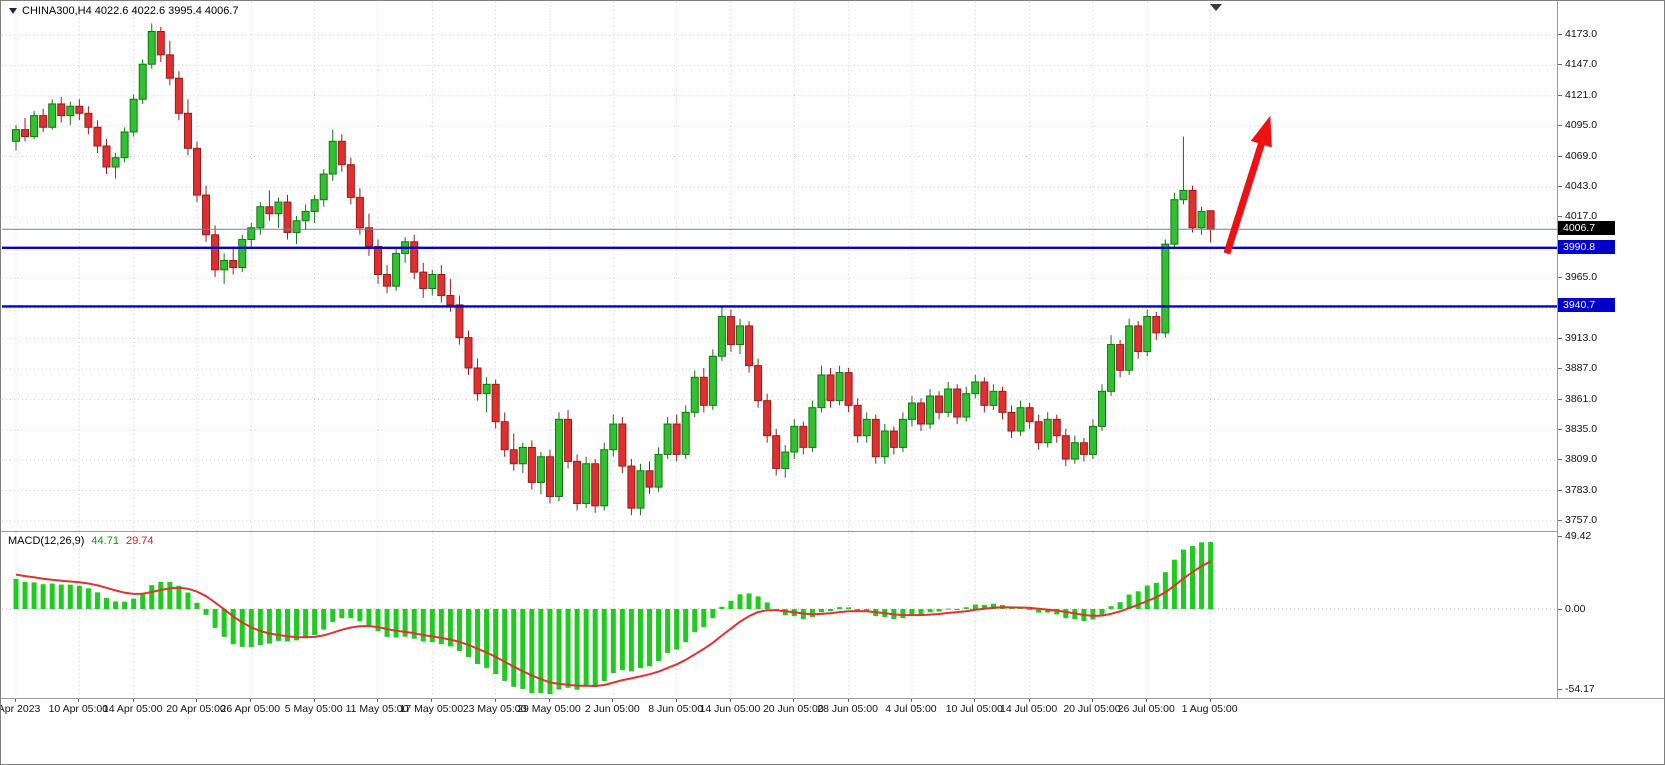 The width and height of the screenshot is (1665, 765). What do you see at coordinates (832, 531) in the screenshot?
I see `pane-separator` at bounding box center [832, 531].